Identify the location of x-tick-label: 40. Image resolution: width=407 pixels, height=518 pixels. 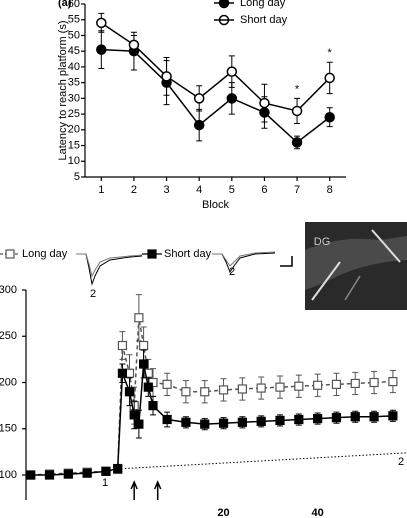
(318, 512).